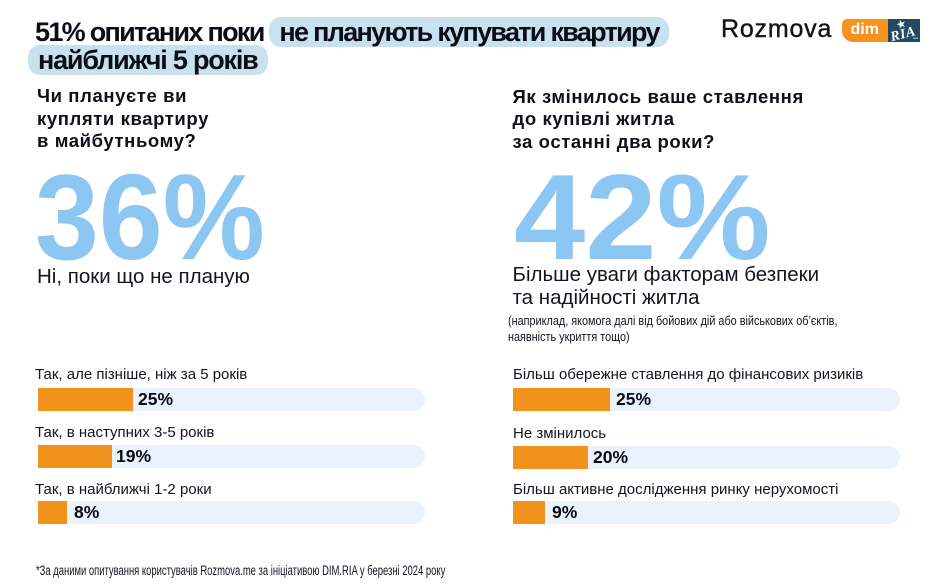 This screenshot has width=940, height=588. I want to click on svg-text: RIA, so click(902, 33).